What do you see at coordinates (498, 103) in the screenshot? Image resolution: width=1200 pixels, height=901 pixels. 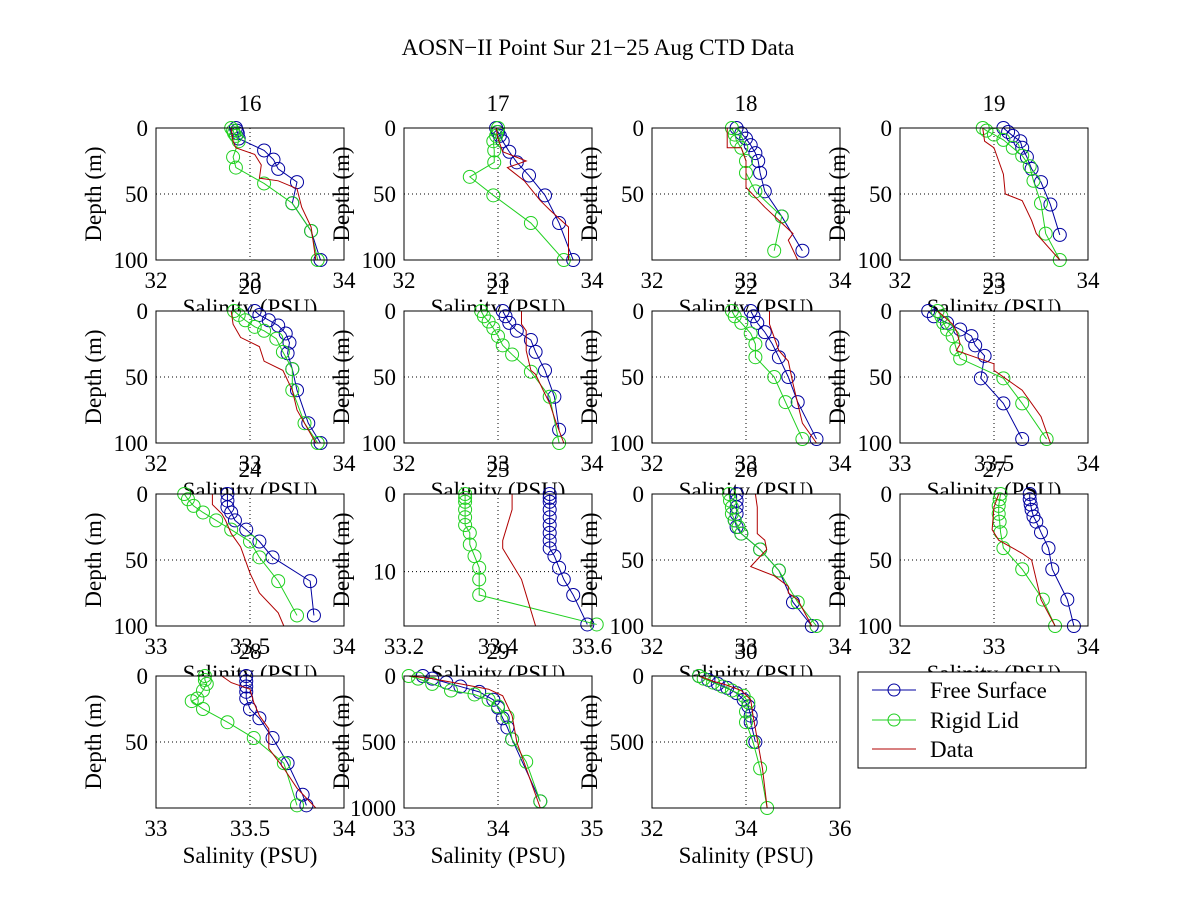 I see `subplot-title: 17` at bounding box center [498, 103].